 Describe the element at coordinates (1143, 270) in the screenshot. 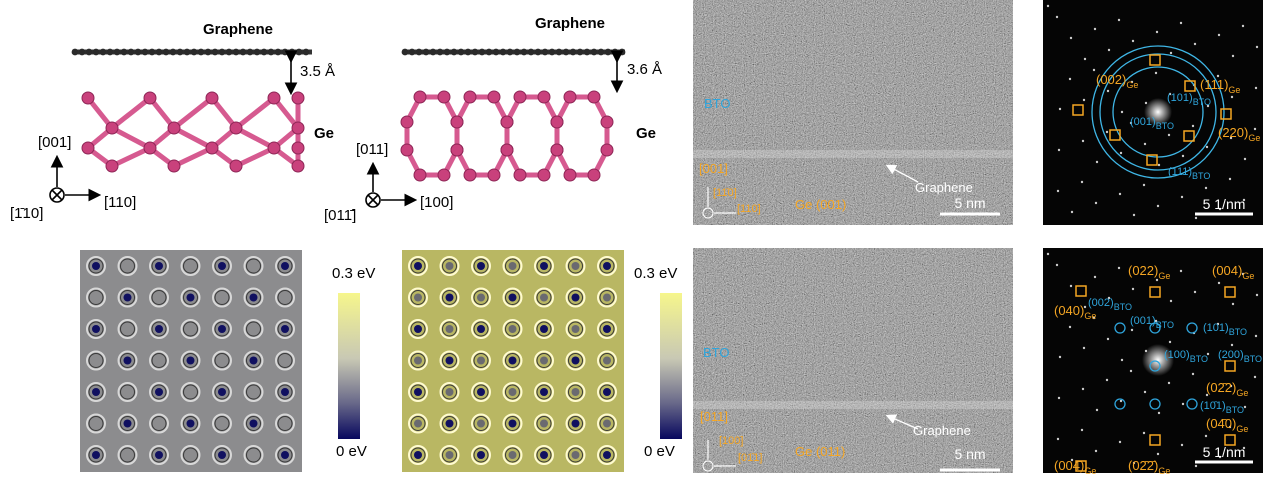

I see `spot-index: (022)` at that location.